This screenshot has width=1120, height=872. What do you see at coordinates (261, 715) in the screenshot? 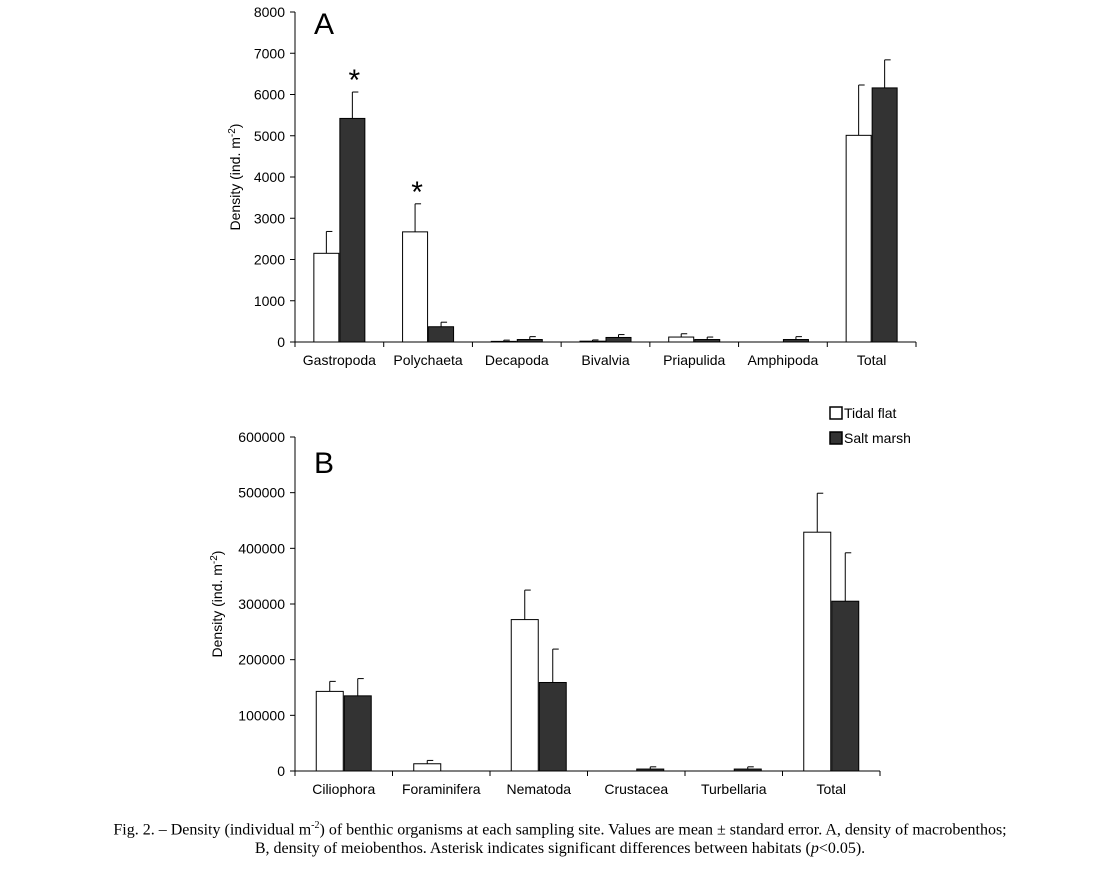
I see `y-tick-label: 100000` at bounding box center [261, 715].